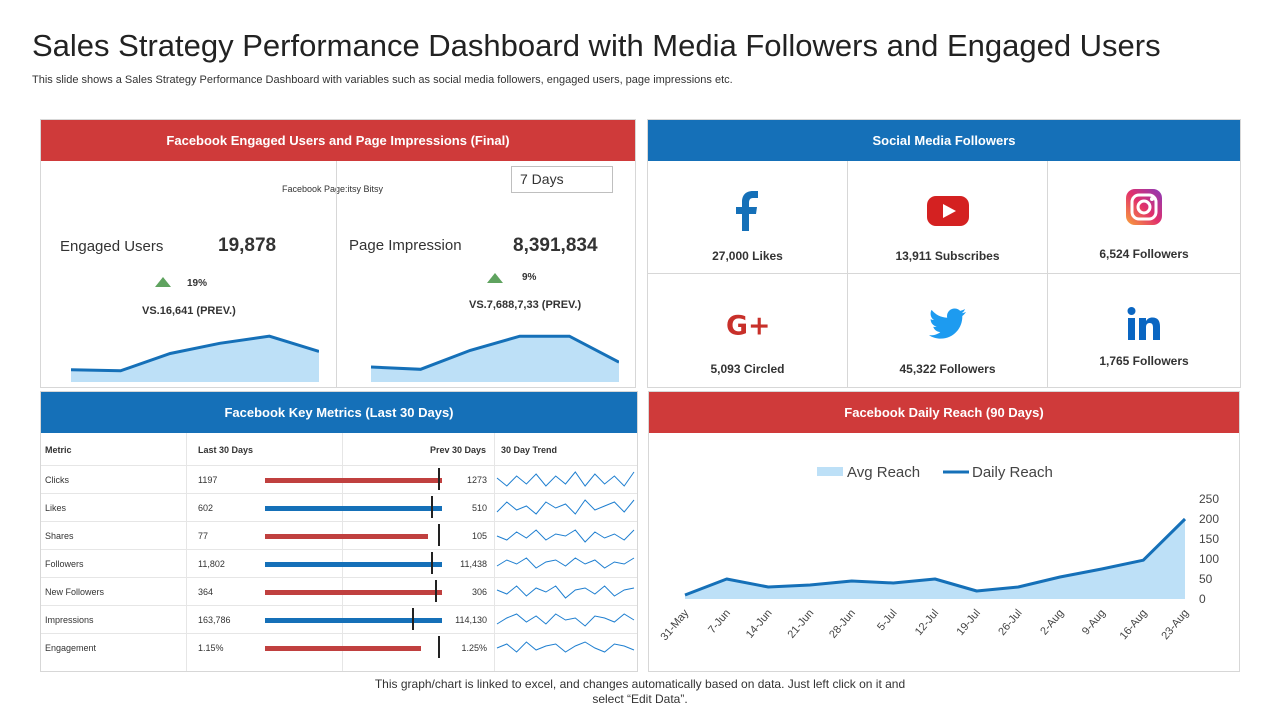 Image resolution: width=1280 pixels, height=720 pixels. I want to click on metric-name: Followers, so click(64, 564).